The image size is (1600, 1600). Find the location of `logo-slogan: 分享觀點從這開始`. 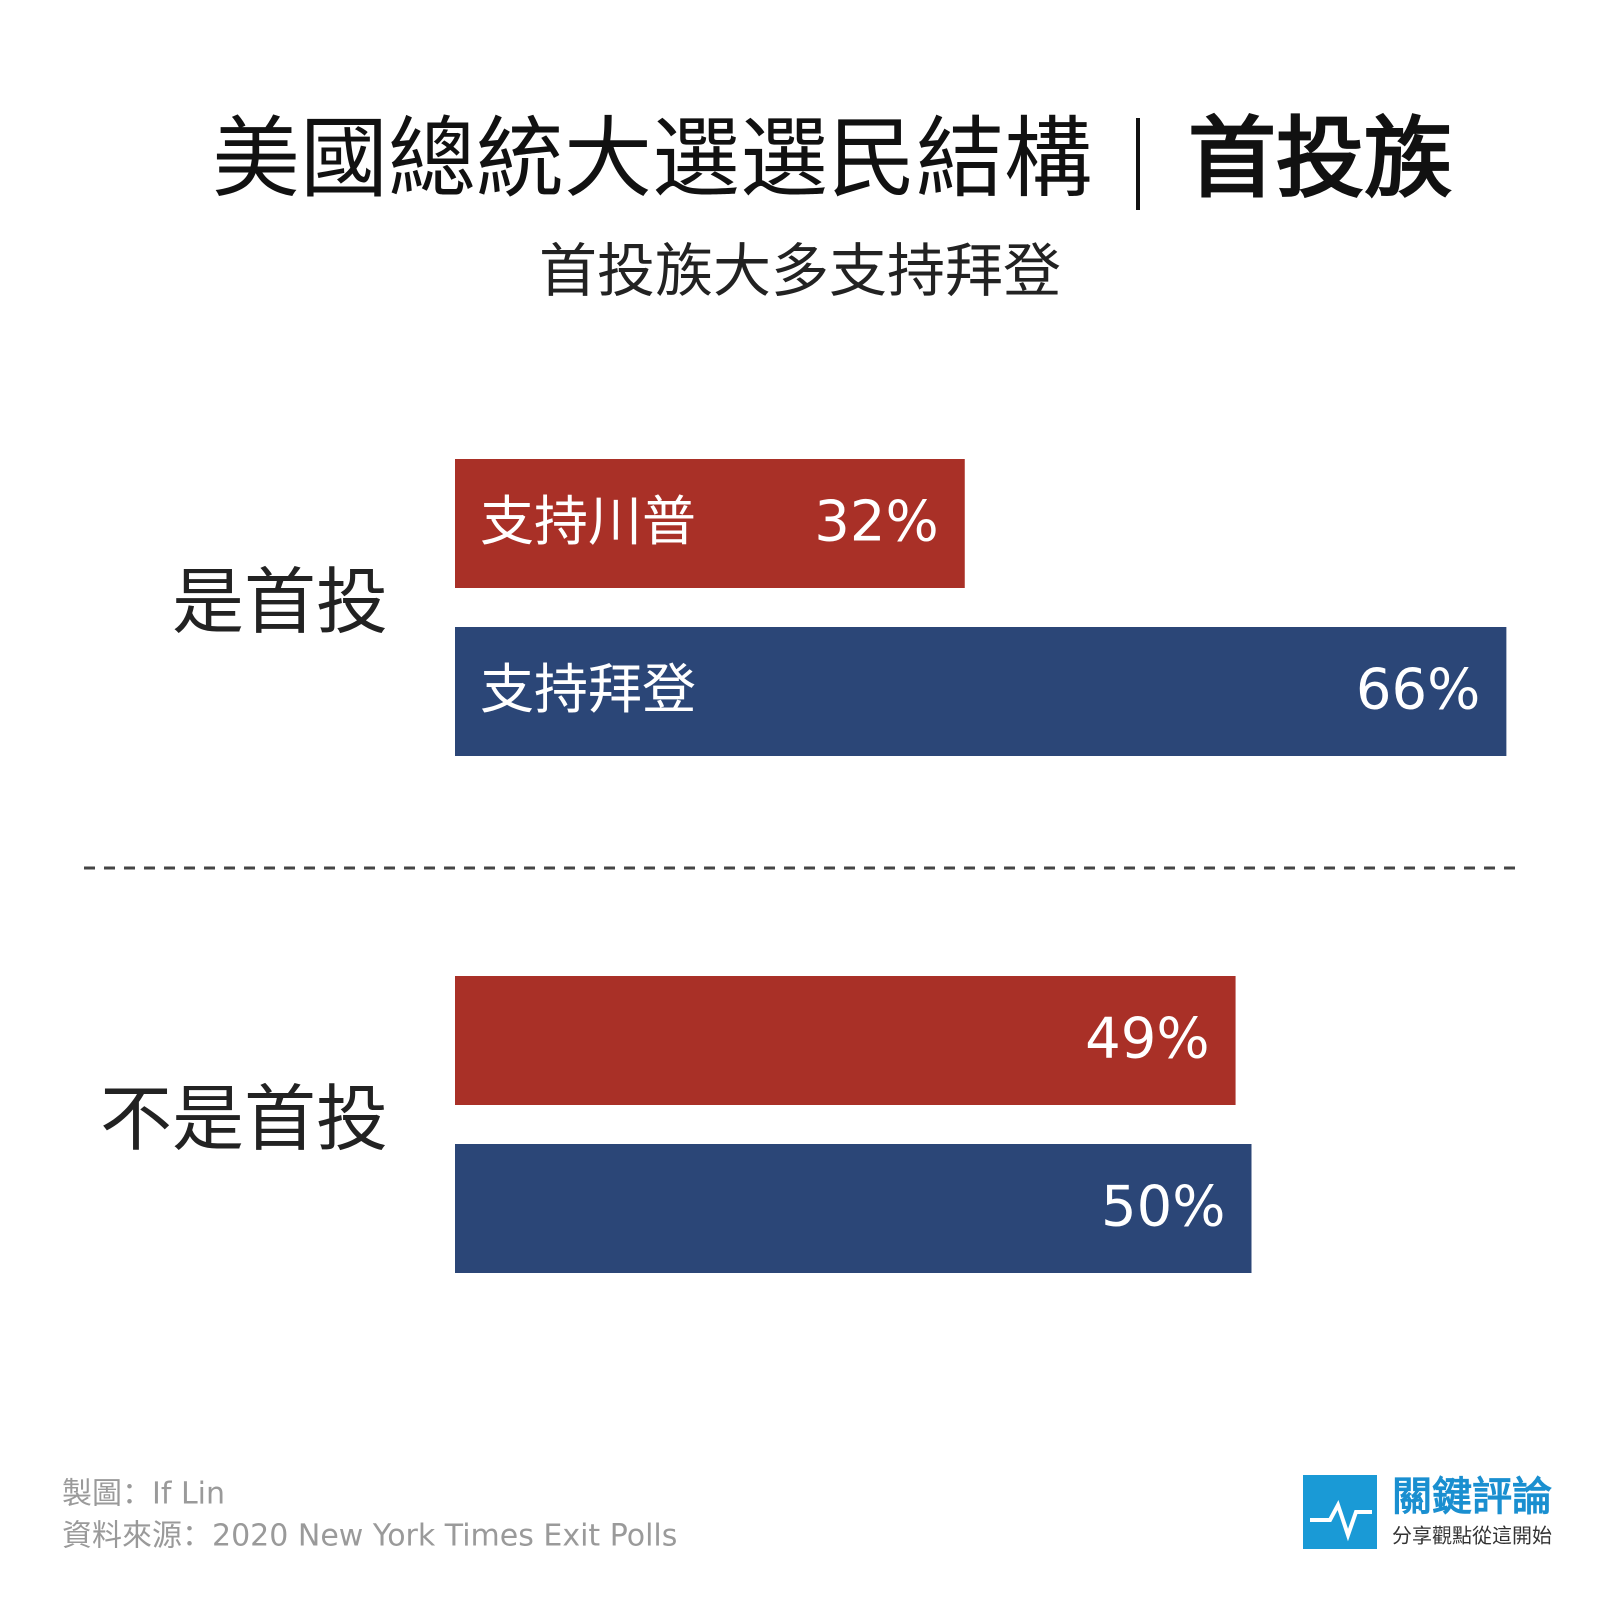

logo-slogan: 分享觀點從這開始 is located at coordinates (1472, 1536).